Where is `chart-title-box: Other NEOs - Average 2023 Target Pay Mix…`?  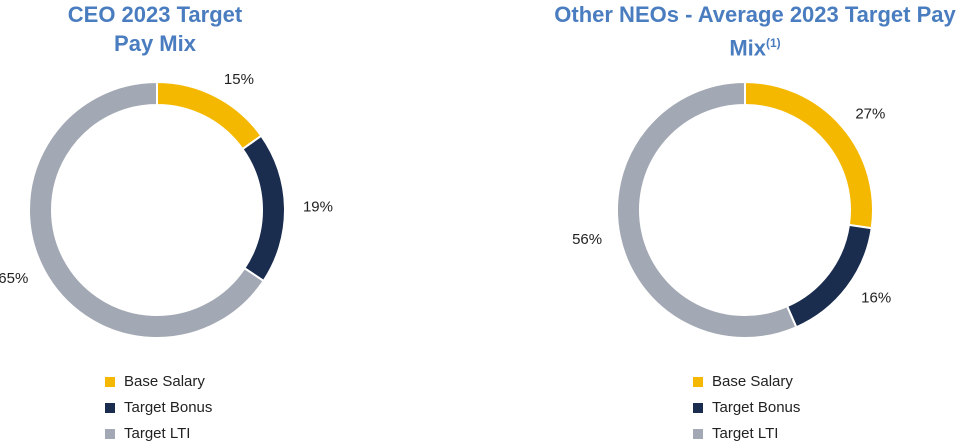 chart-title-box: Other NEOs - Average 2023 Target Pay Mix… is located at coordinates (755, 31).